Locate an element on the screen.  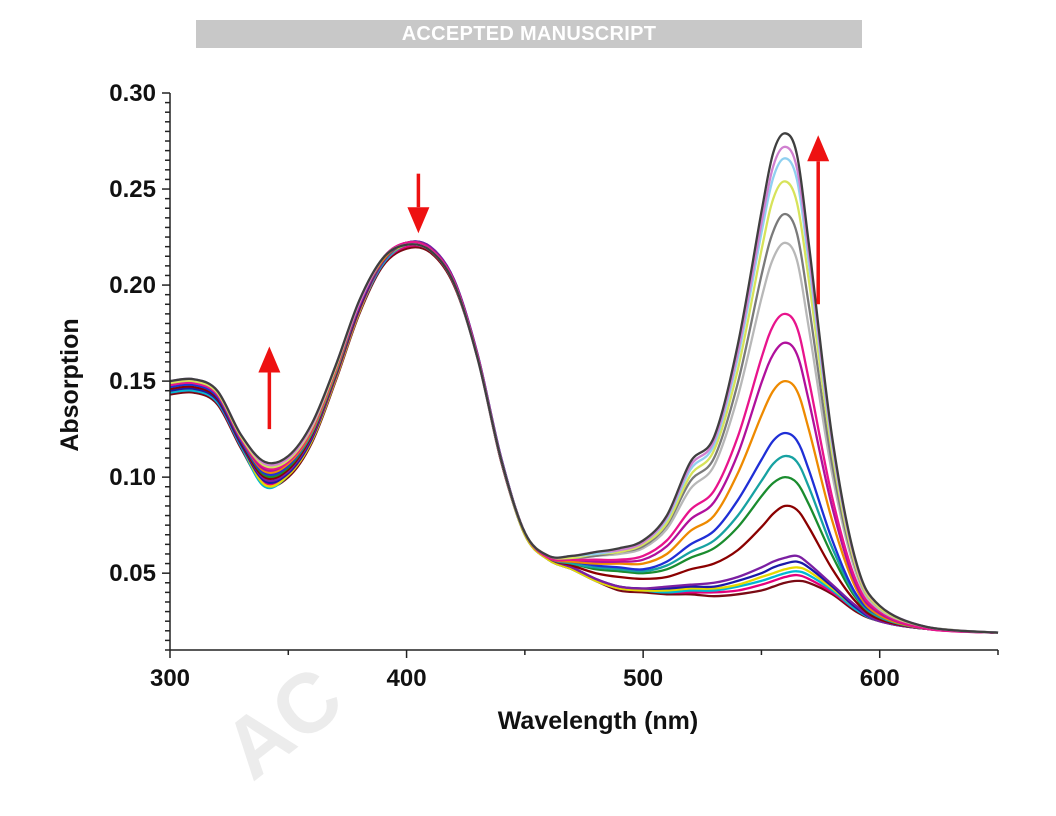
x-tick-label: 500 is located at coordinates (643, 678).